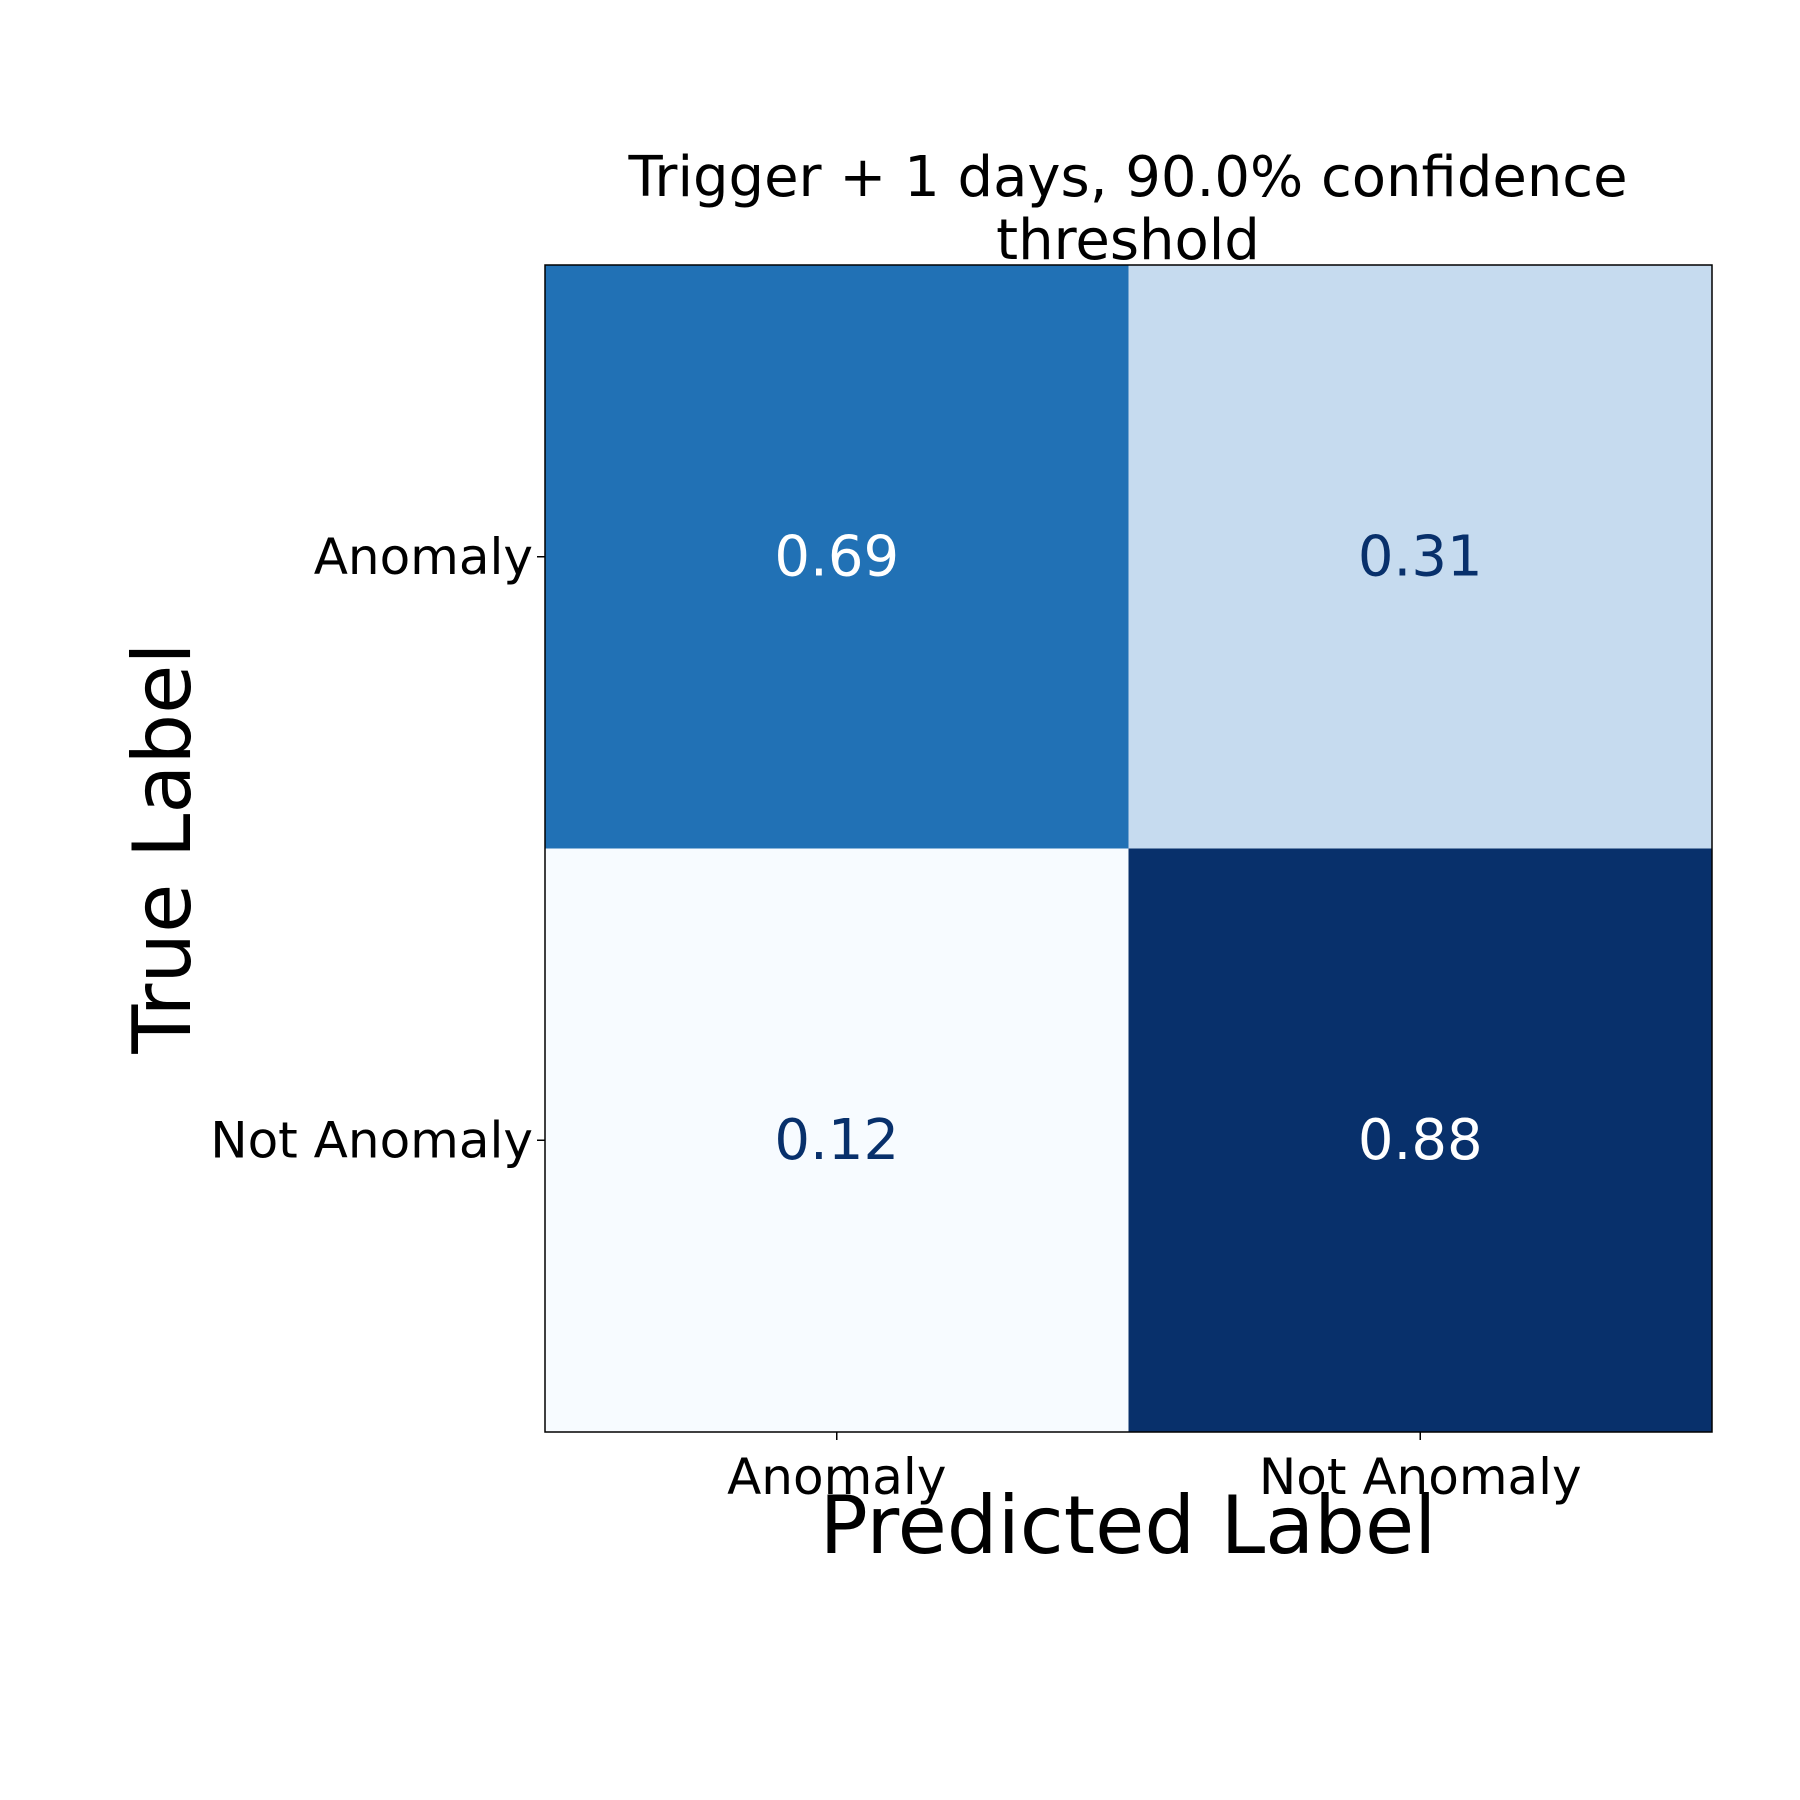  What do you see at coordinates (1127, 177) in the screenshot?
I see `chart-title-line-1: Trigger + 1 days, 90.0% confidence` at bounding box center [1127, 177].